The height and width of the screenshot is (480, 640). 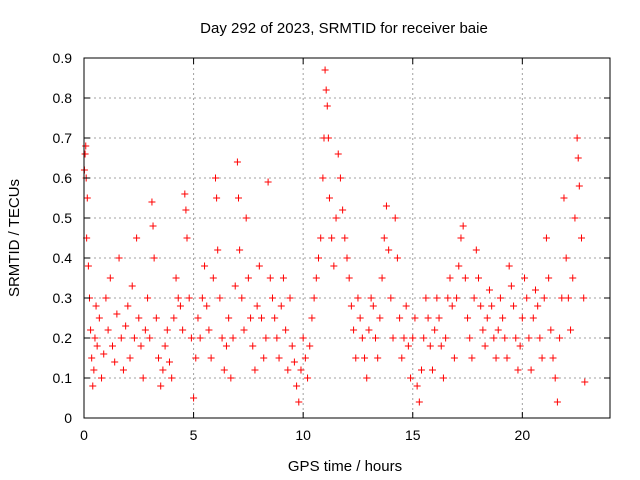 I want to click on y-tick-label: 0.8, so click(x=63, y=98).